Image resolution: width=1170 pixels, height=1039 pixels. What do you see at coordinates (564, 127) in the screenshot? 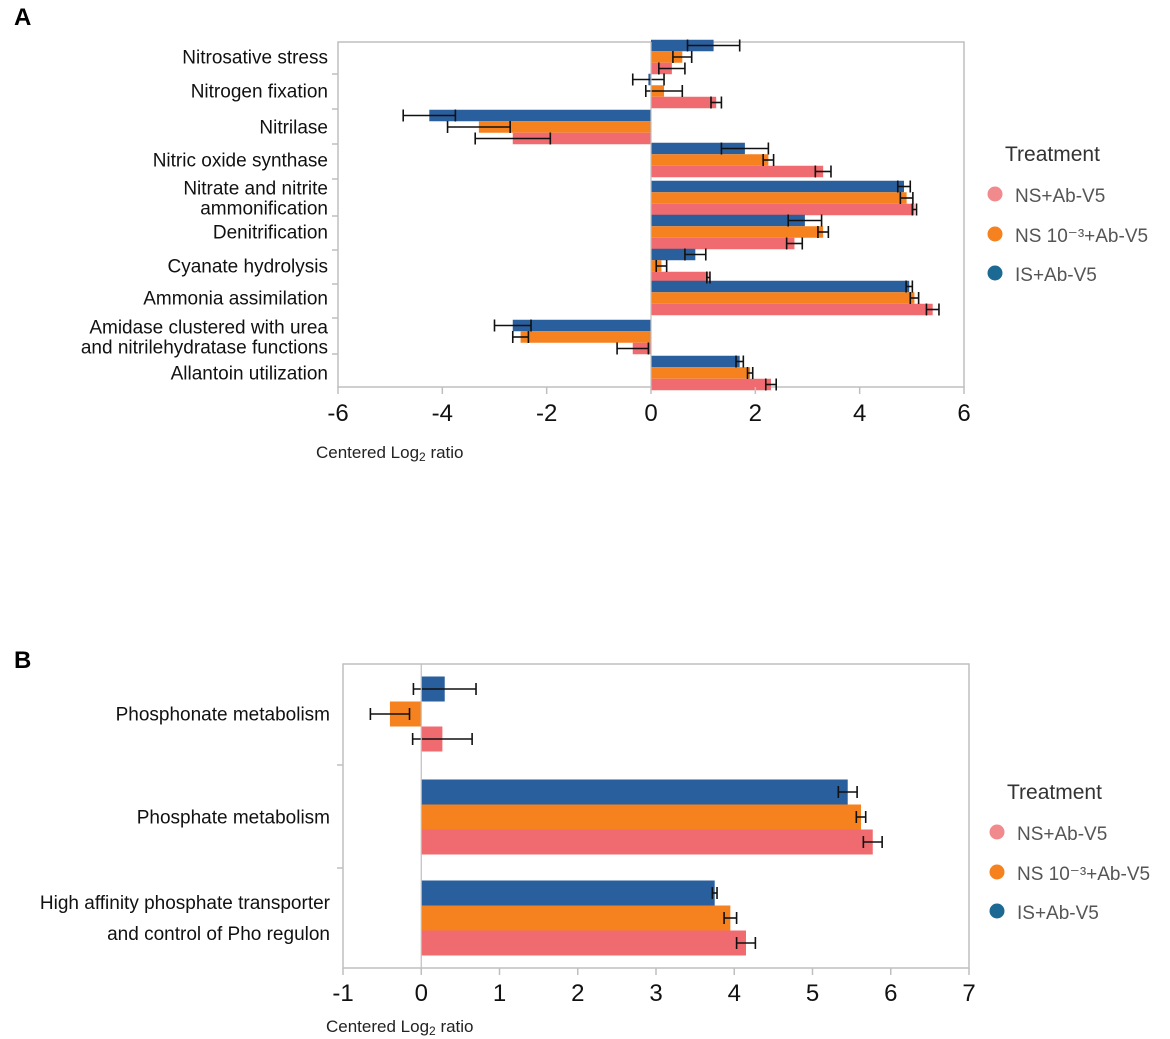
I see `bar-nitrilase-ns-10-ab-v5` at bounding box center [564, 127].